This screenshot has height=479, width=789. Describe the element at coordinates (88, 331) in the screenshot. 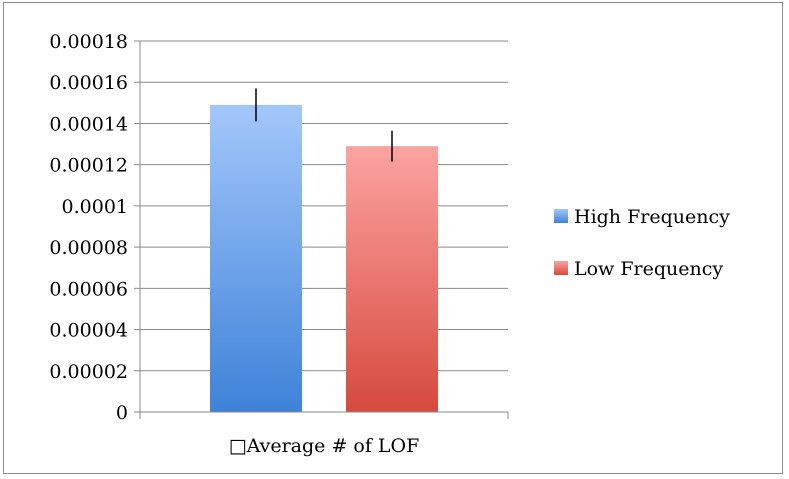

I see `y-tick-label: 0.00004` at that location.